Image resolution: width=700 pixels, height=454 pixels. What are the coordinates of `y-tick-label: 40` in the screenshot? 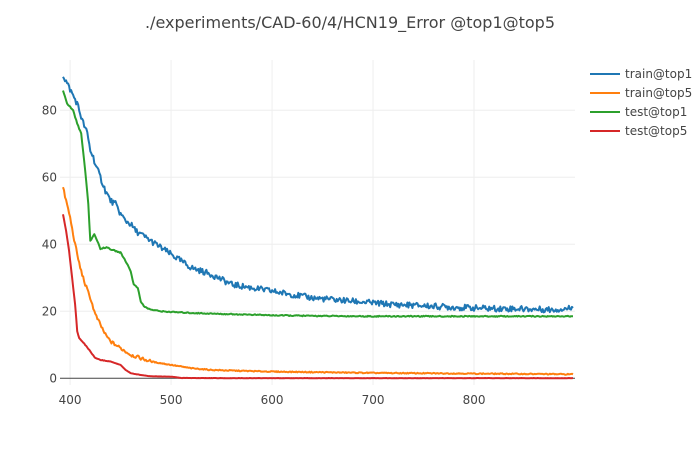 It's located at (49, 244).